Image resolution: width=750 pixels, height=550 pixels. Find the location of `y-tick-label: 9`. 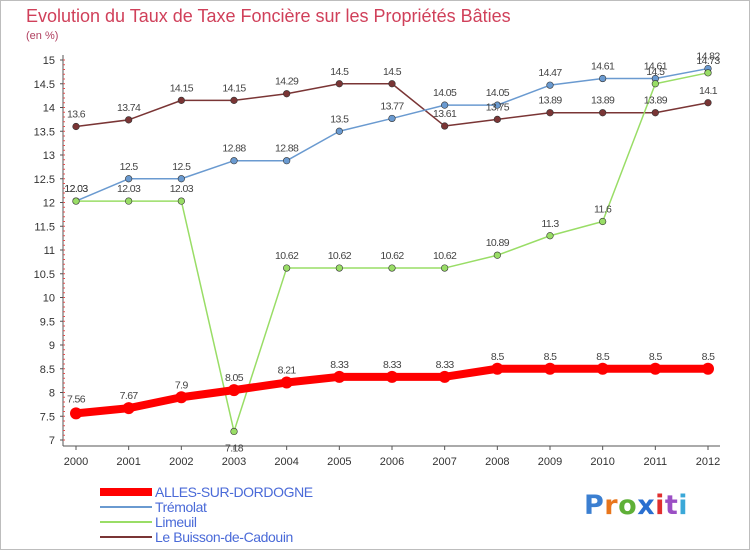

y-tick-label: 9 is located at coordinates (52, 346).